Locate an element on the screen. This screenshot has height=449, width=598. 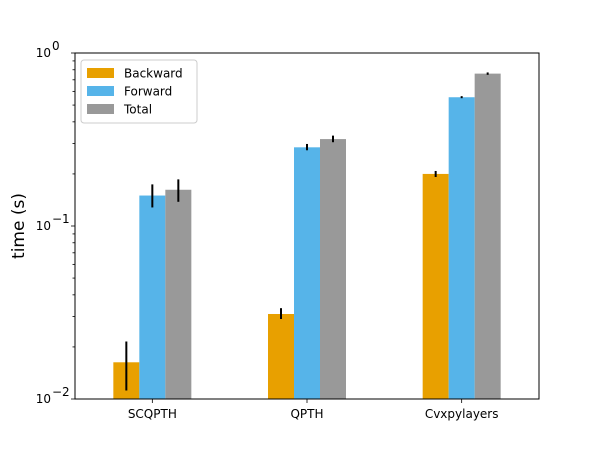
bar-total-scqpth is located at coordinates (178, 294).